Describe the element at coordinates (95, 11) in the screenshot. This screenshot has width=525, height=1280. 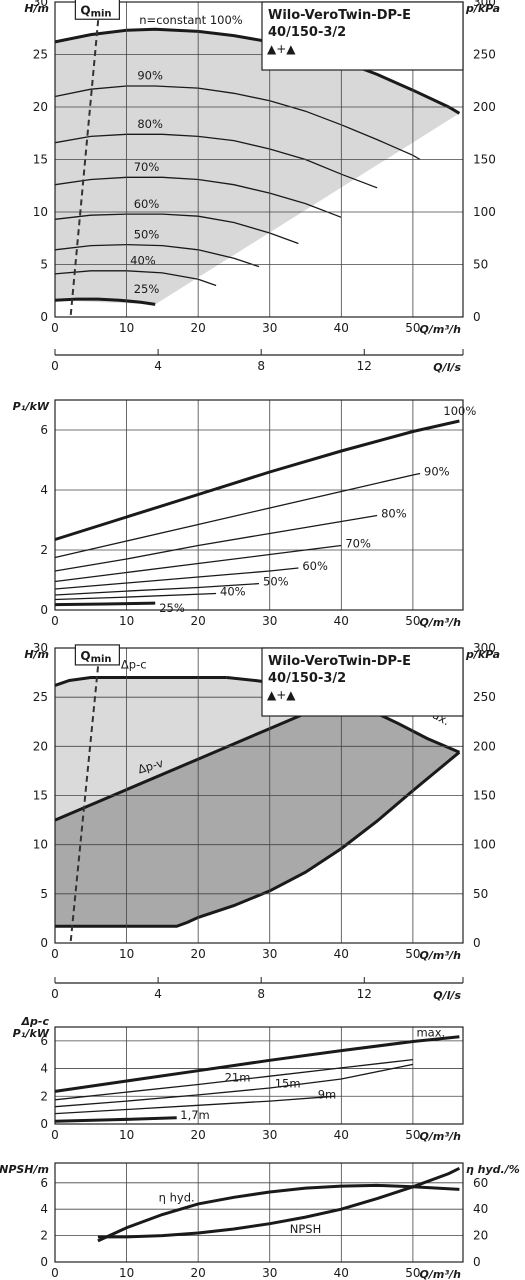
I see `qmin-label: Qmin` at that location.